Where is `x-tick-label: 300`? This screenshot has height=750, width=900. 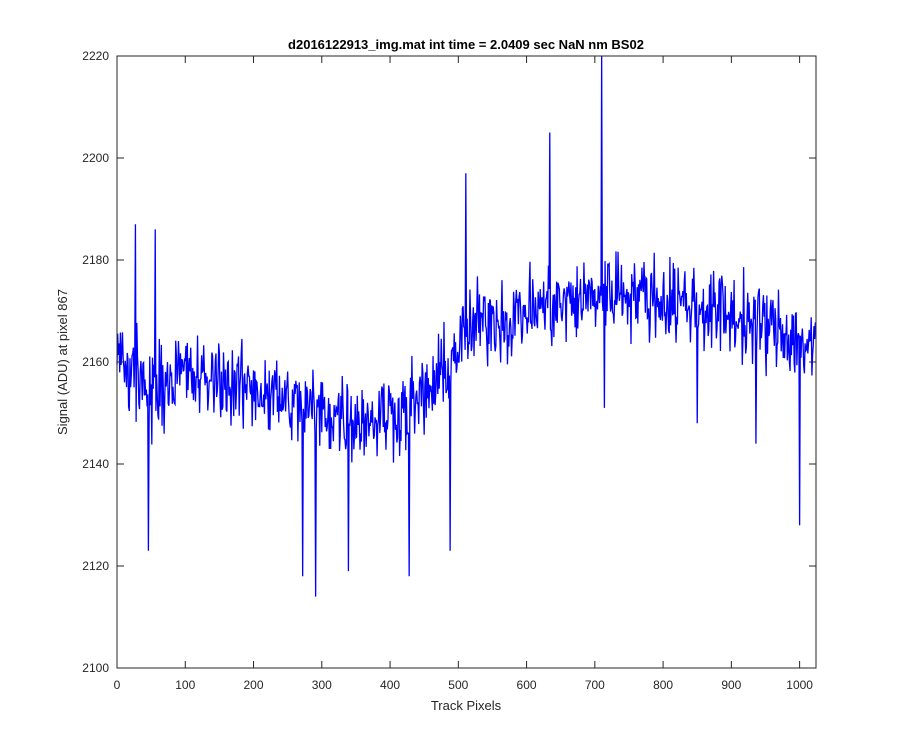 x-tick-label: 300 is located at coordinates (322, 685).